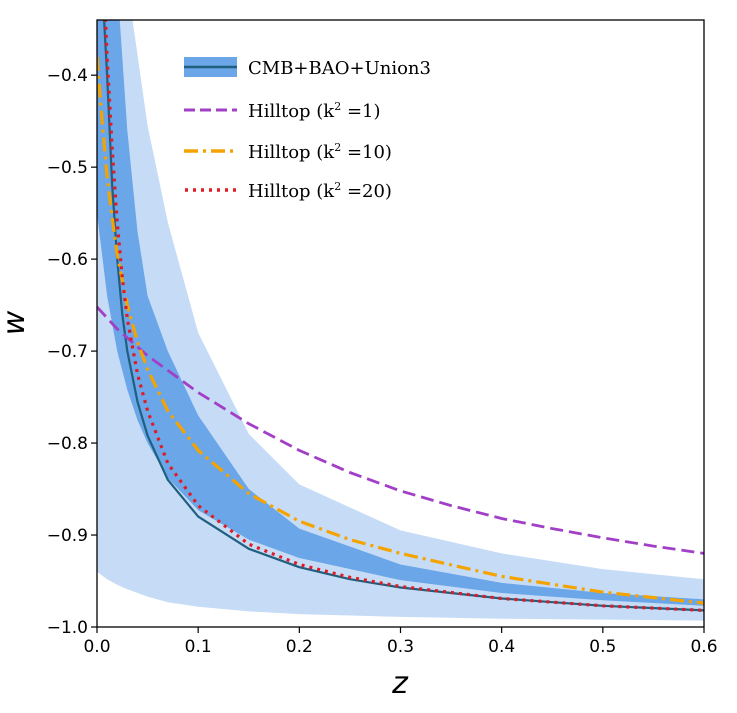 Image resolution: width=737 pixels, height=713 pixels. Describe the element at coordinates (602, 647) in the screenshot. I see `x-tick-label: 0.5` at that location.